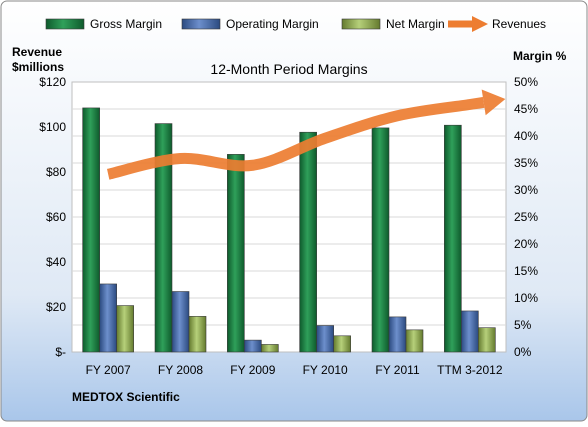 Image resolution: width=588 pixels, height=427 pixels. I want to click on right-tick-label: 30%, so click(526, 190).